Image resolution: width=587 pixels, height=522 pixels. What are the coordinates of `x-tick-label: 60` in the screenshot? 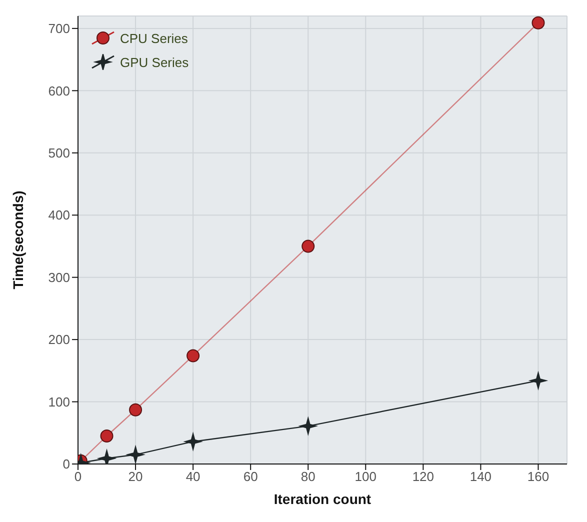 It's located at (250, 476).